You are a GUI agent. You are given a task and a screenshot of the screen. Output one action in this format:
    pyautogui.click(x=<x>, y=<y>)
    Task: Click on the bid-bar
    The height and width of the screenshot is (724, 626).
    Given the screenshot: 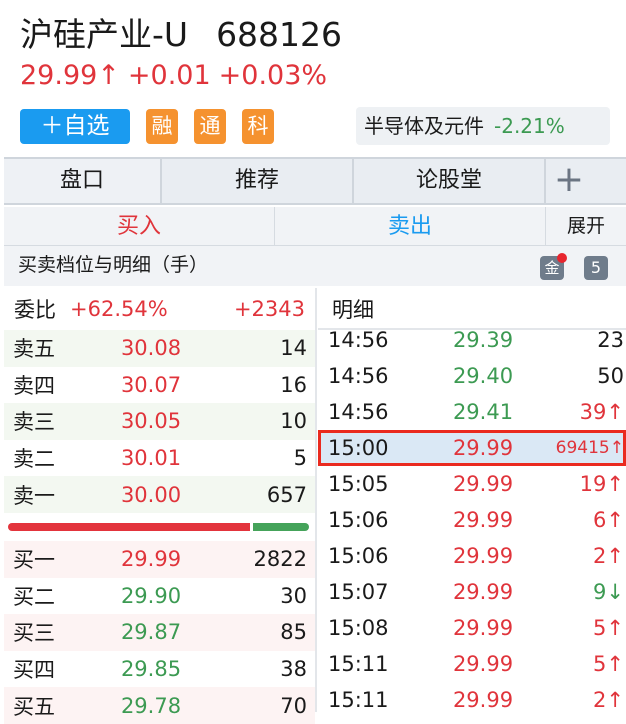 What is the action you would take?
    pyautogui.click(x=129, y=526)
    